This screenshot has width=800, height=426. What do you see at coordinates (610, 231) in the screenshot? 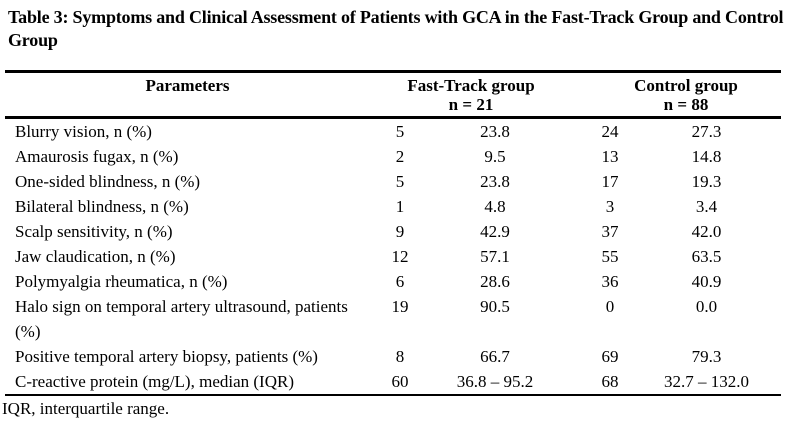
I see `control-n-value: 37` at bounding box center [610, 231].